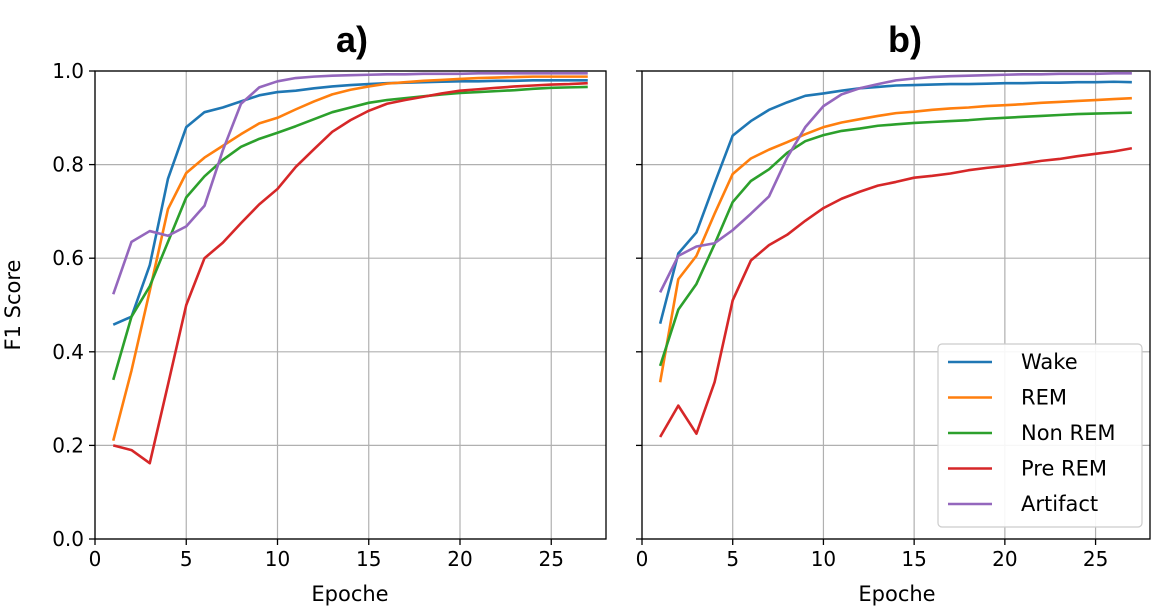 The image size is (1162, 614). I want to click on panel-a-xtick-label-10: 10, so click(277, 559).